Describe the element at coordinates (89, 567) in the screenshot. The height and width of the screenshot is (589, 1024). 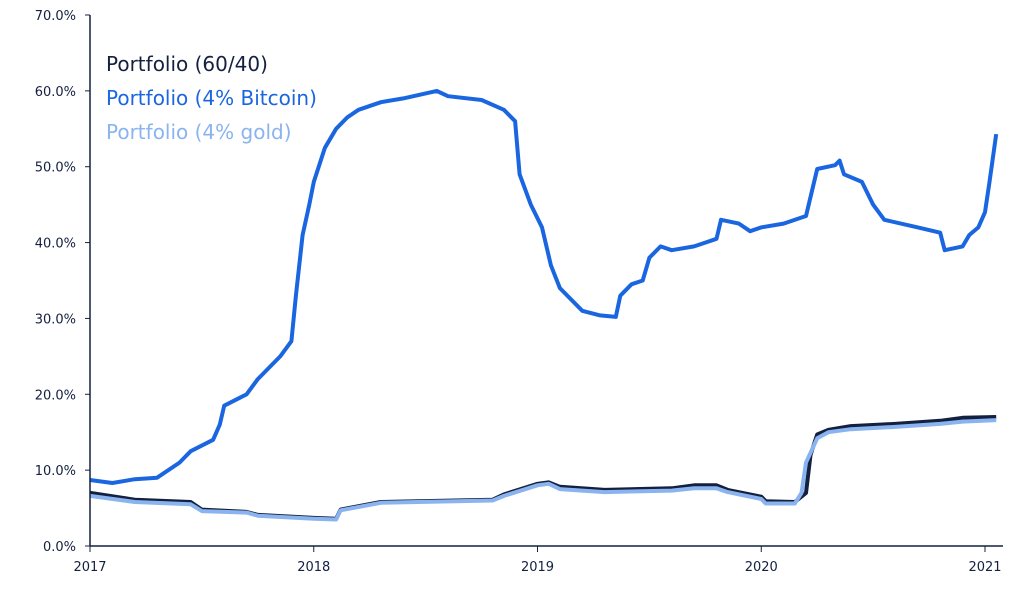
I see `x-tick-label: 2017` at that location.